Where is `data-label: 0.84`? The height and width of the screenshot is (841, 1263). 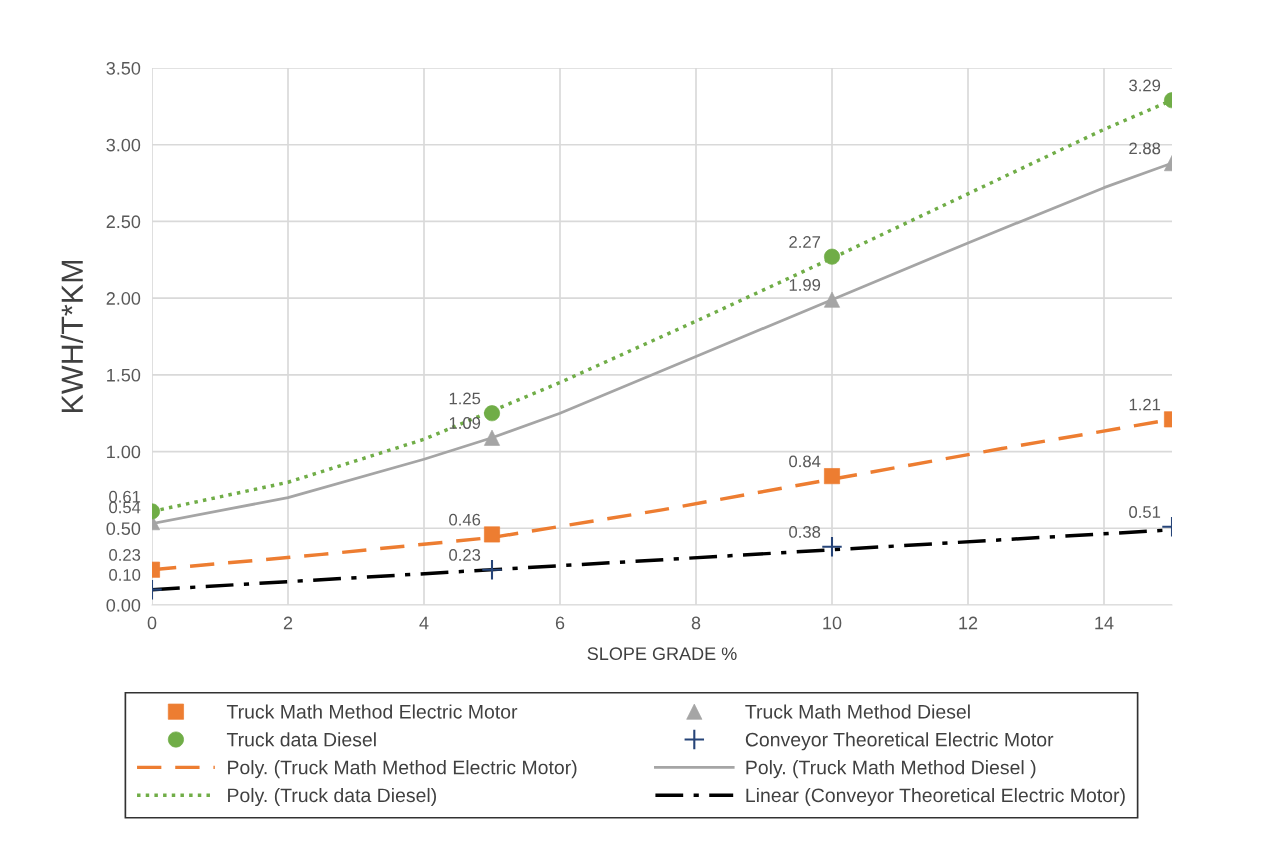 data-label: 0.84 is located at coordinates (805, 461).